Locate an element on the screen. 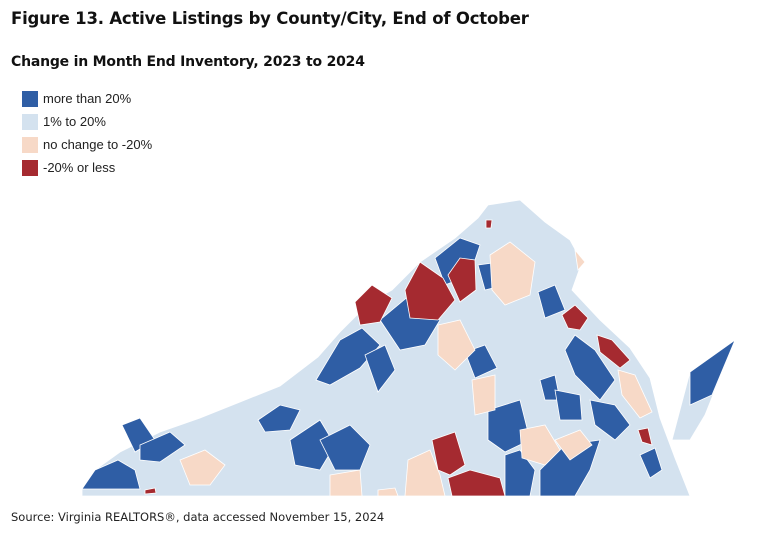 The height and width of the screenshot is (552, 768). legend-label: no change to -20% is located at coordinates (98, 144).